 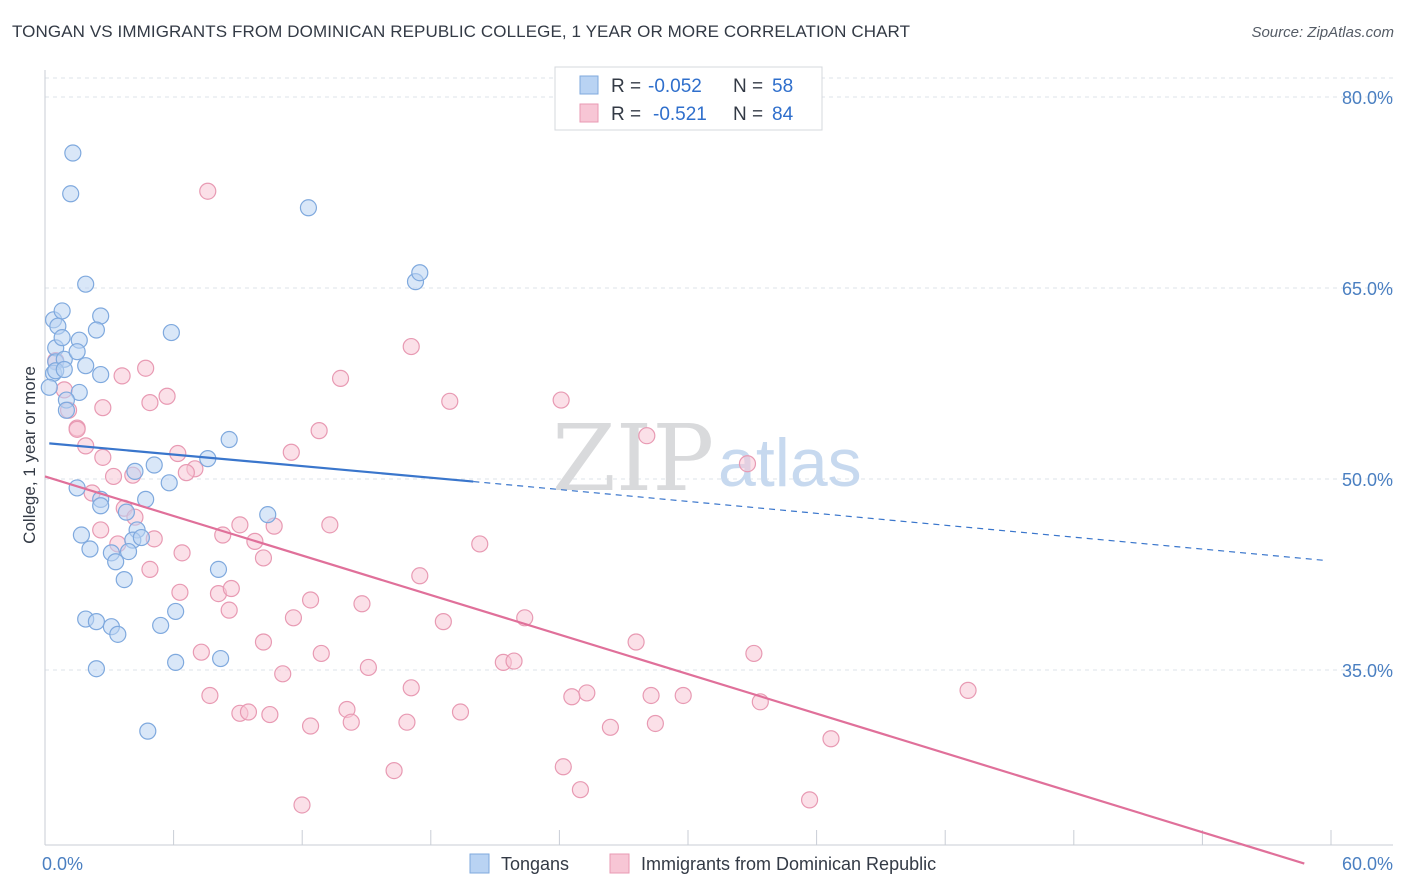 I want to click on bottom-legend-label-pink: Immigrants from Dominican Republic, so click(x=788, y=864).